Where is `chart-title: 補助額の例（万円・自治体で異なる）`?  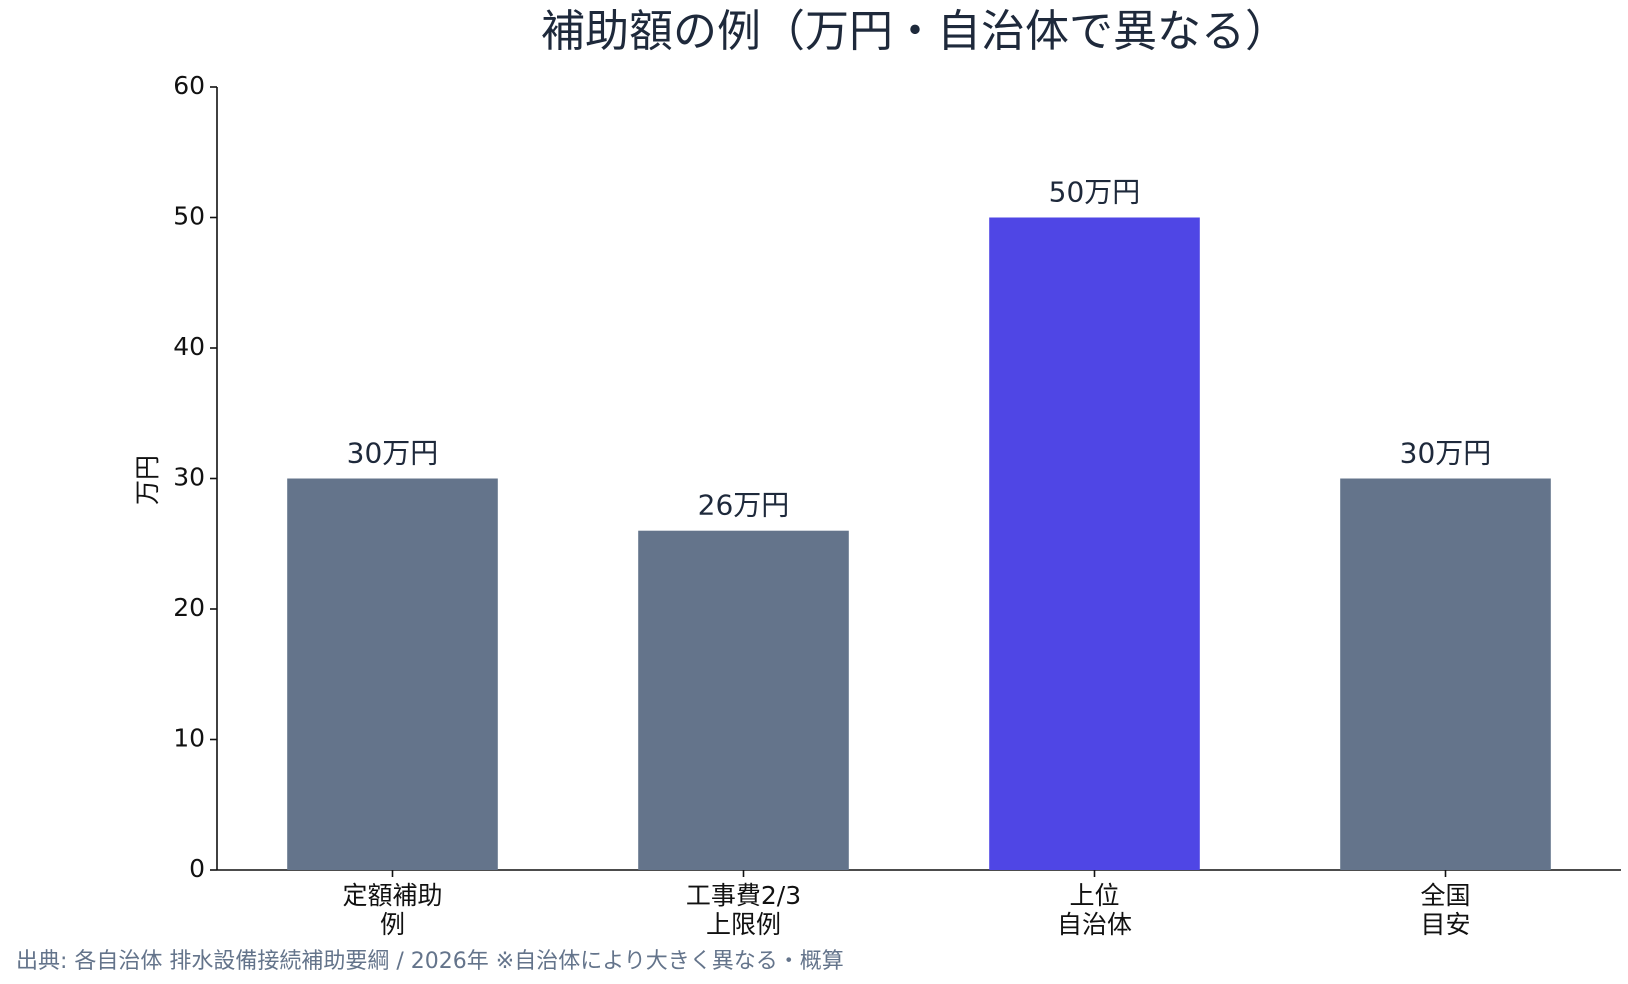
chart-title: 補助額の例（万円・自治体で異なる） is located at coordinates (915, 31).